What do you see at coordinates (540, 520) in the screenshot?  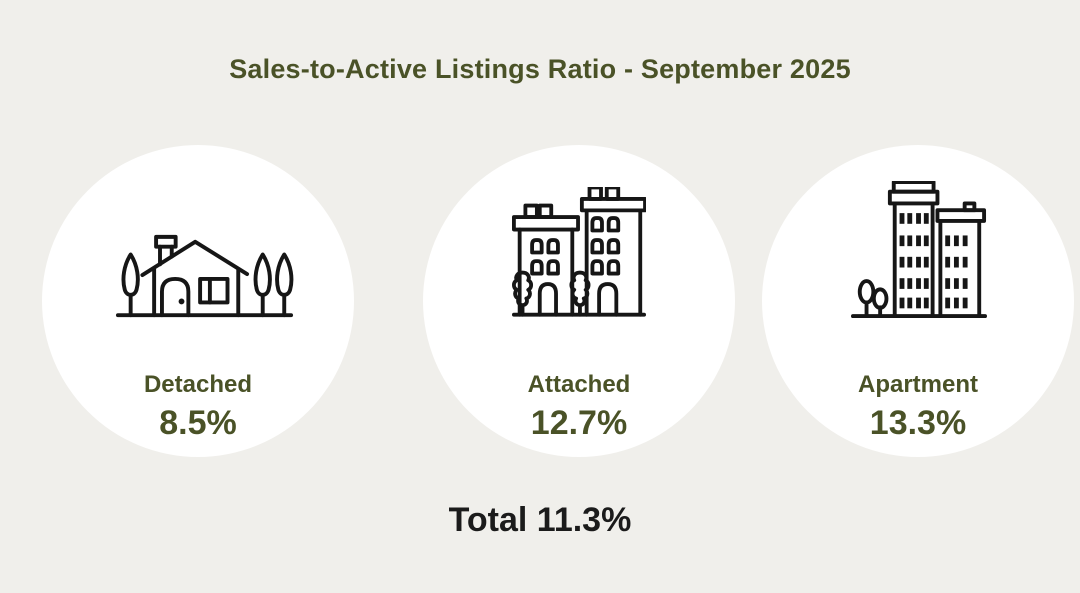 I see `total-value: Total 11.3%` at bounding box center [540, 520].